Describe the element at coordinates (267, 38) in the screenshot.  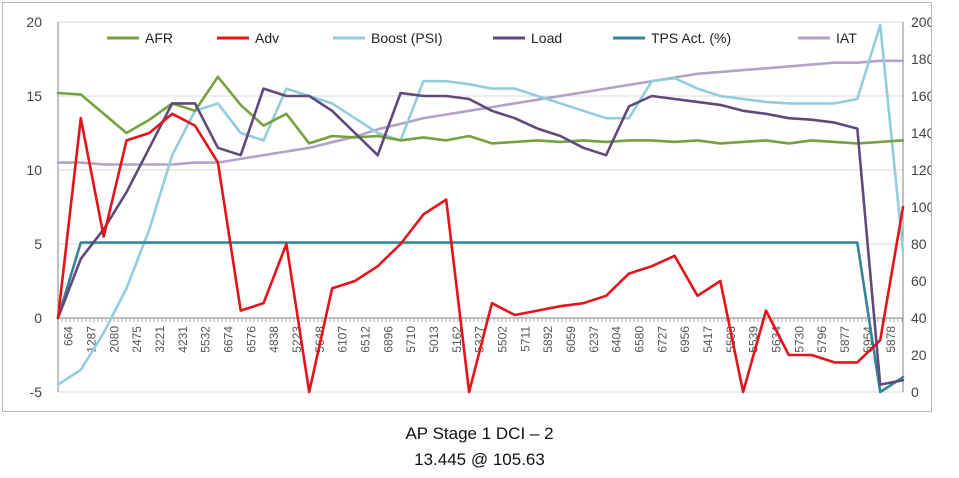
I see `legend-label: Adv` at that location.